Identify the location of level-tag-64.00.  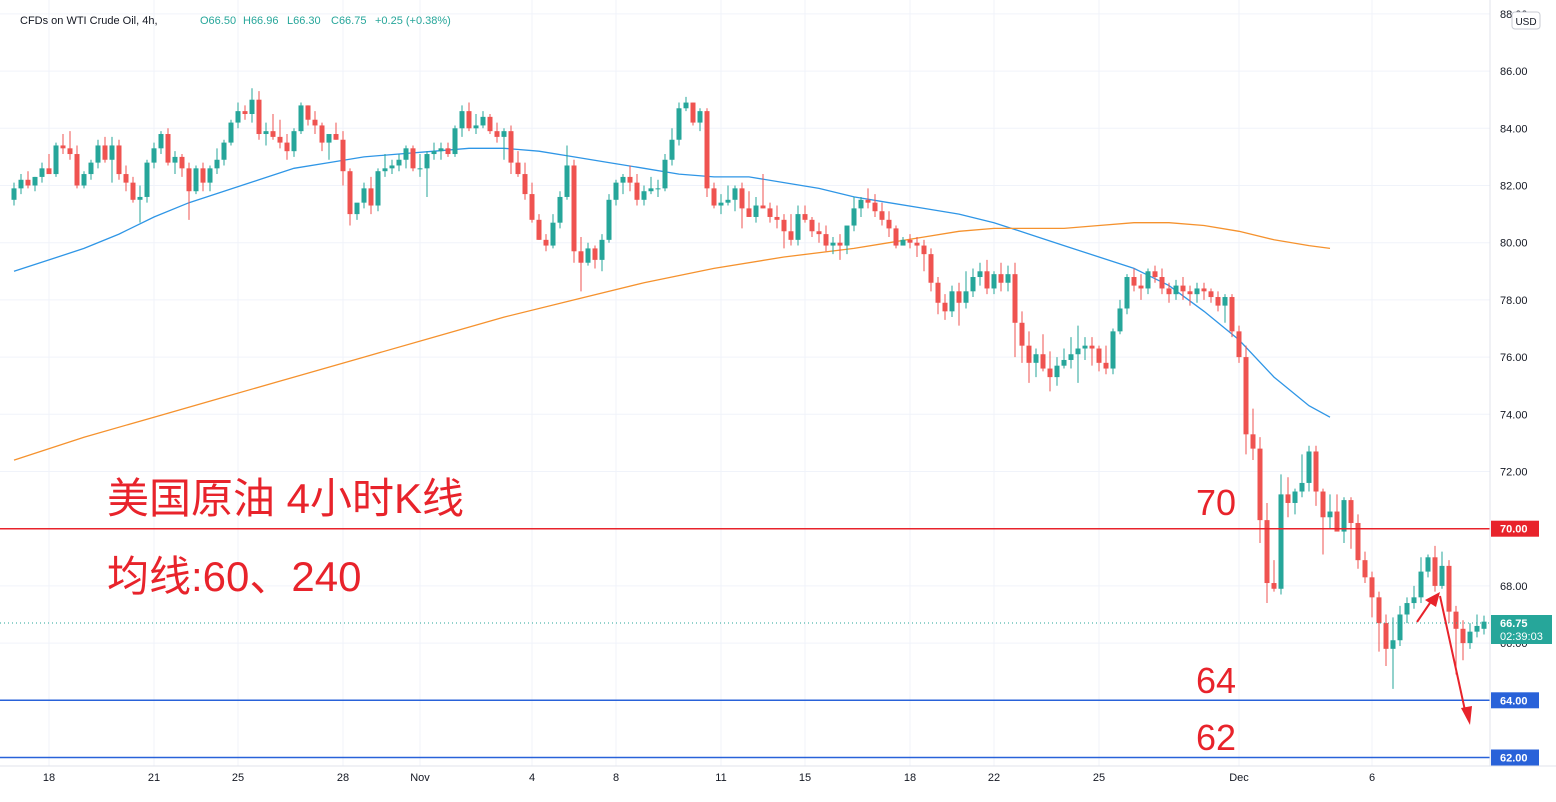
(1515, 700).